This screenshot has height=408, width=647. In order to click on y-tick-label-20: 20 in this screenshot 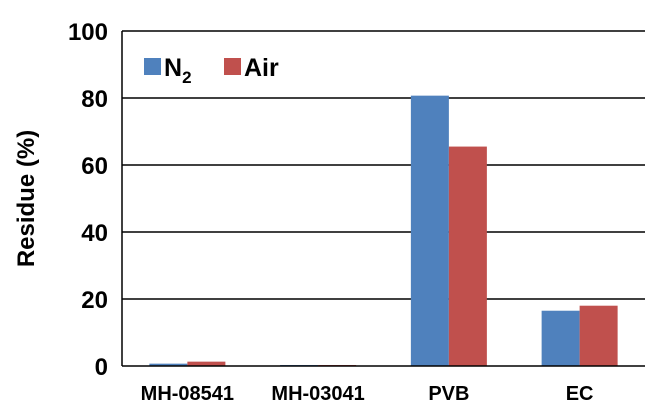, I will do `click(94, 300)`.